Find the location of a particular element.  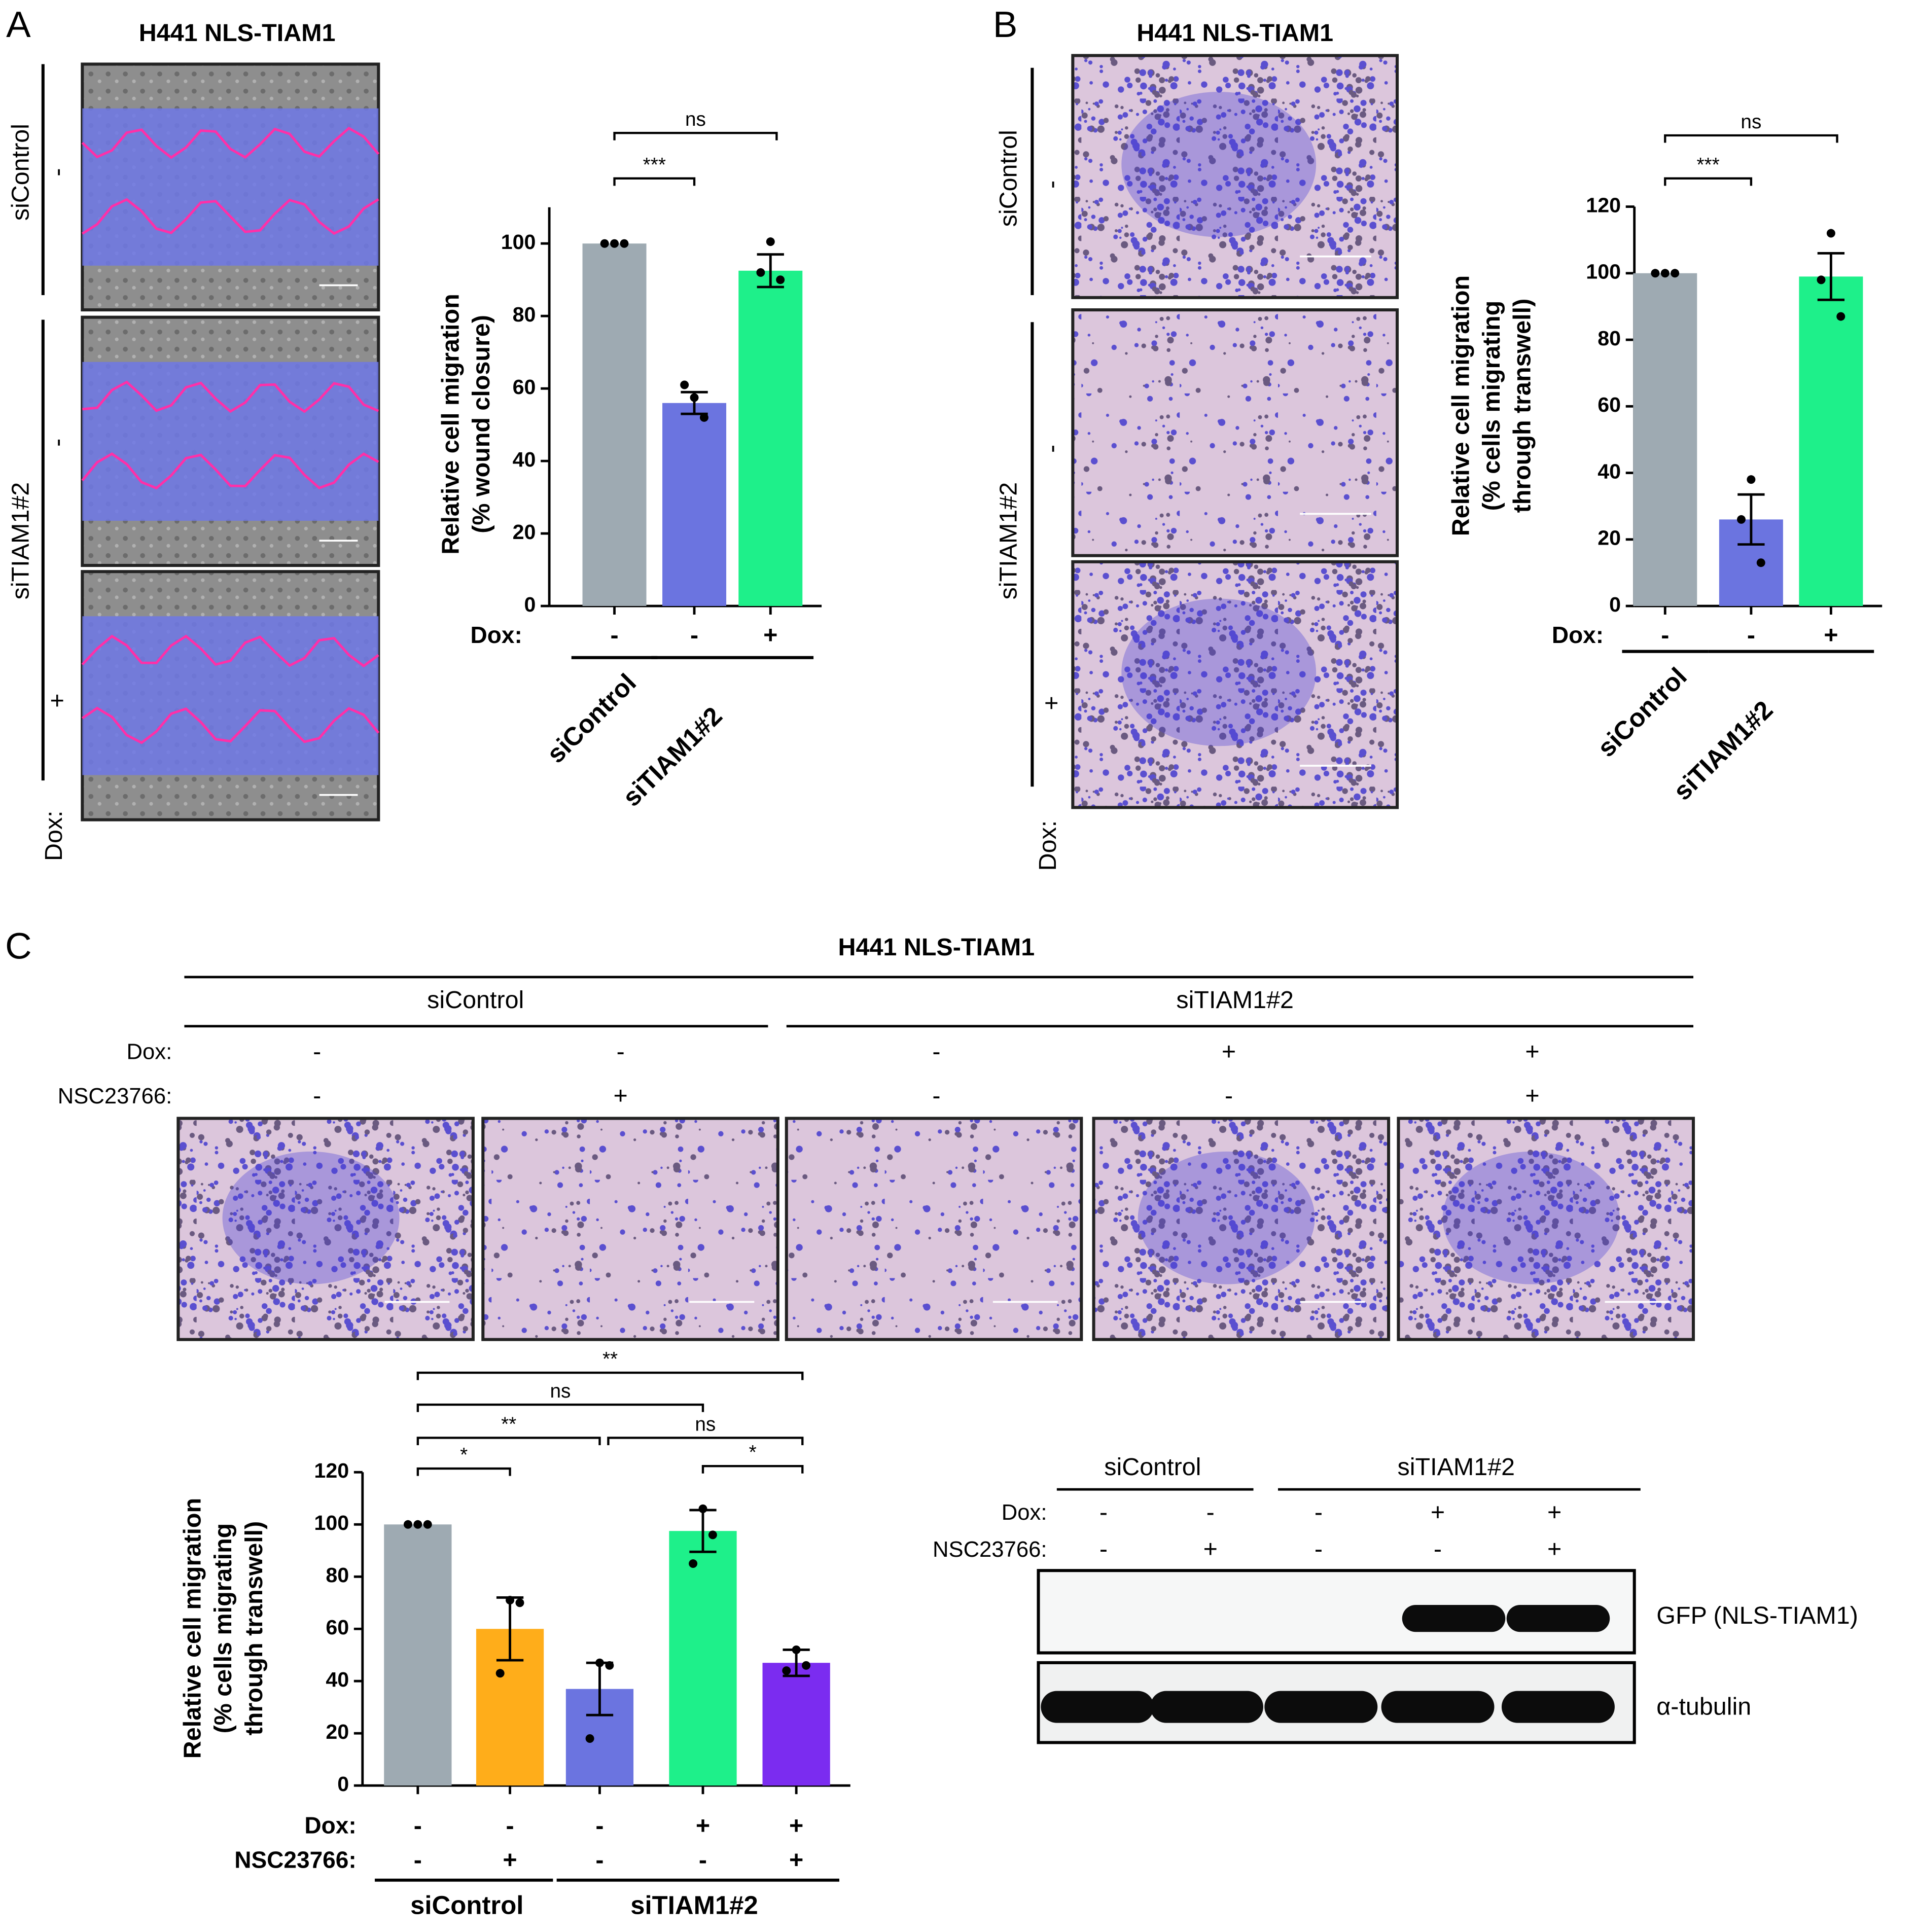

significance-label: *** is located at coordinates (654, 165).